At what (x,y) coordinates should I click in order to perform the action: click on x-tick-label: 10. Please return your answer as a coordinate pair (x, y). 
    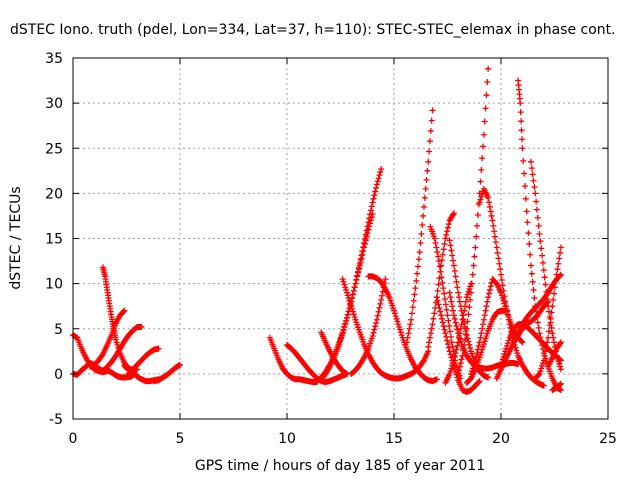
    Looking at the image, I should click on (287, 439).